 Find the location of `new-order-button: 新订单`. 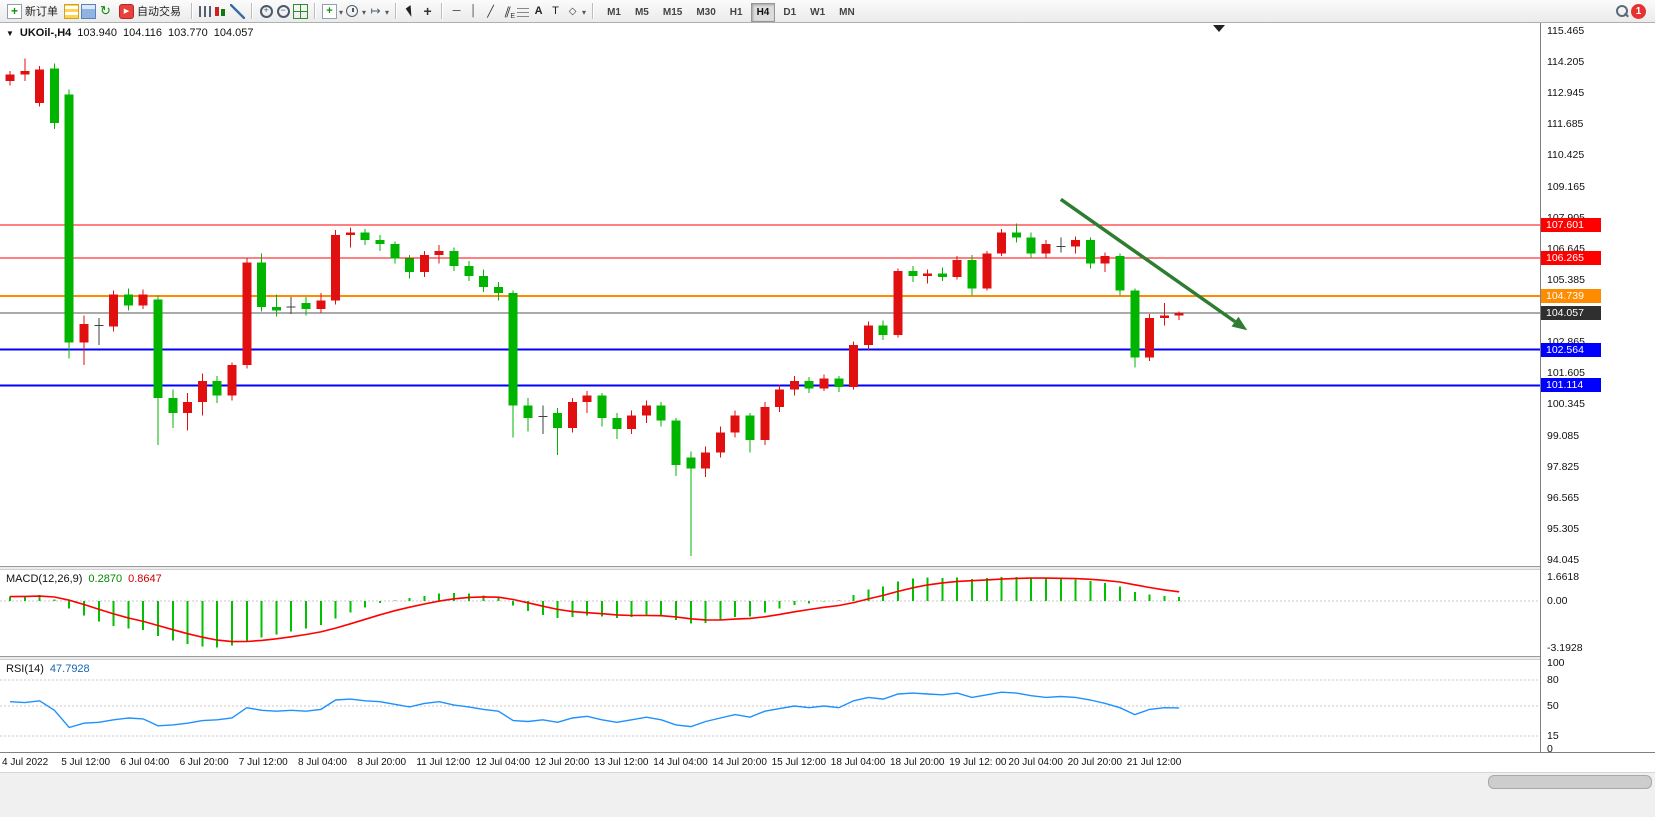

new-order-button: 新订单 is located at coordinates (32, 11).